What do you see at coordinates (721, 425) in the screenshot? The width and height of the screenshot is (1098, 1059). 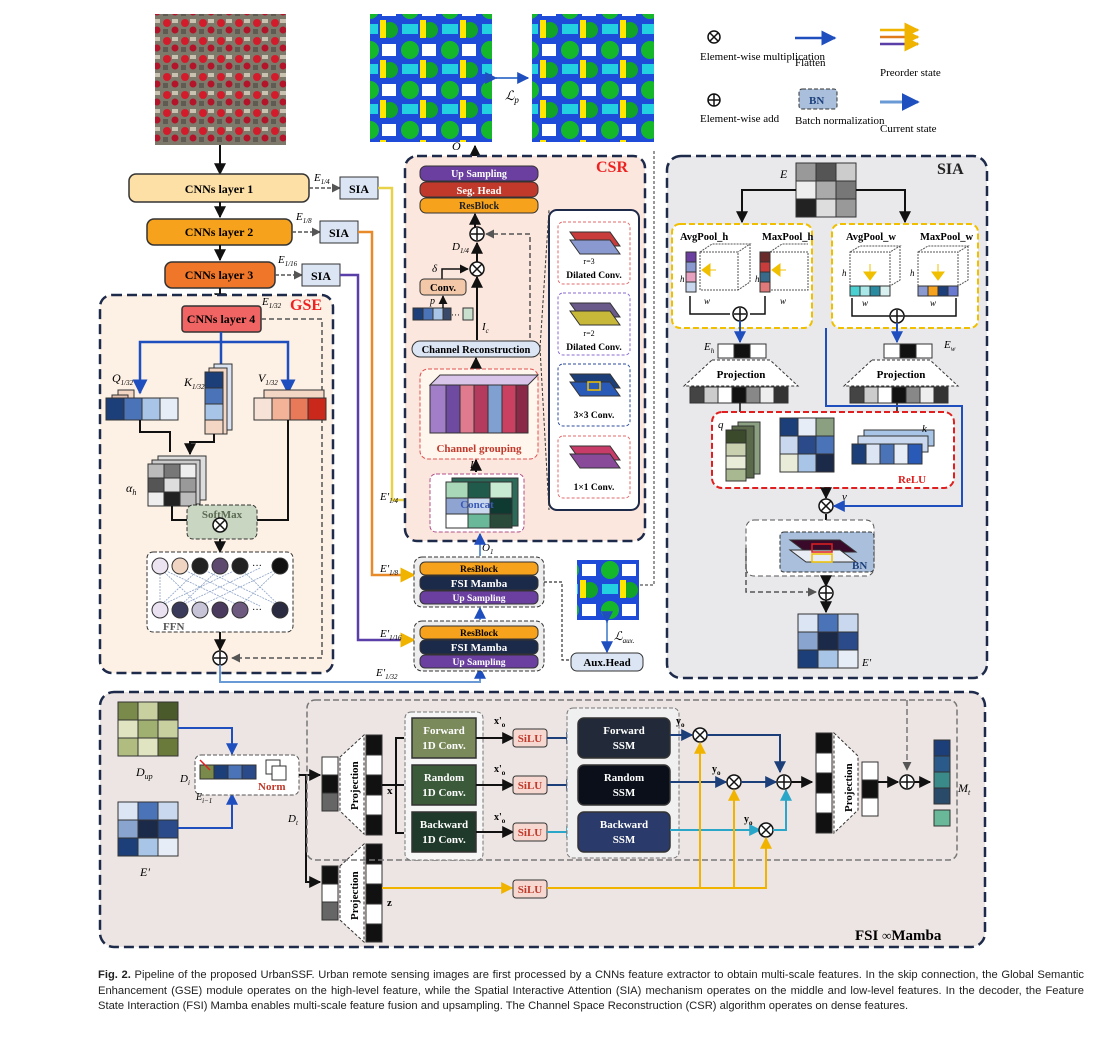 I see `q-sia-label: q` at bounding box center [721, 425].